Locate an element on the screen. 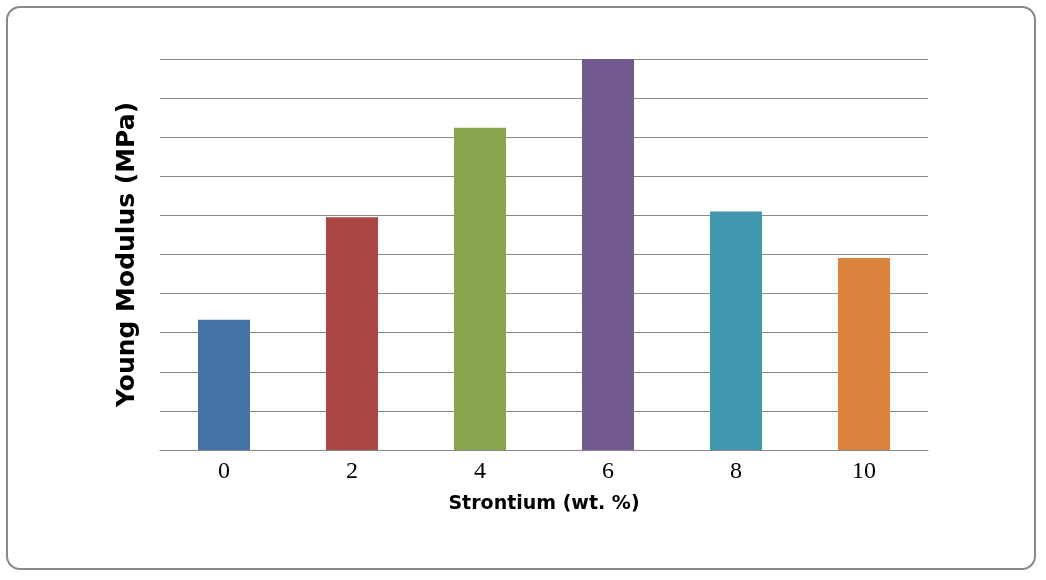  x-tick-label: 0 is located at coordinates (224, 470).